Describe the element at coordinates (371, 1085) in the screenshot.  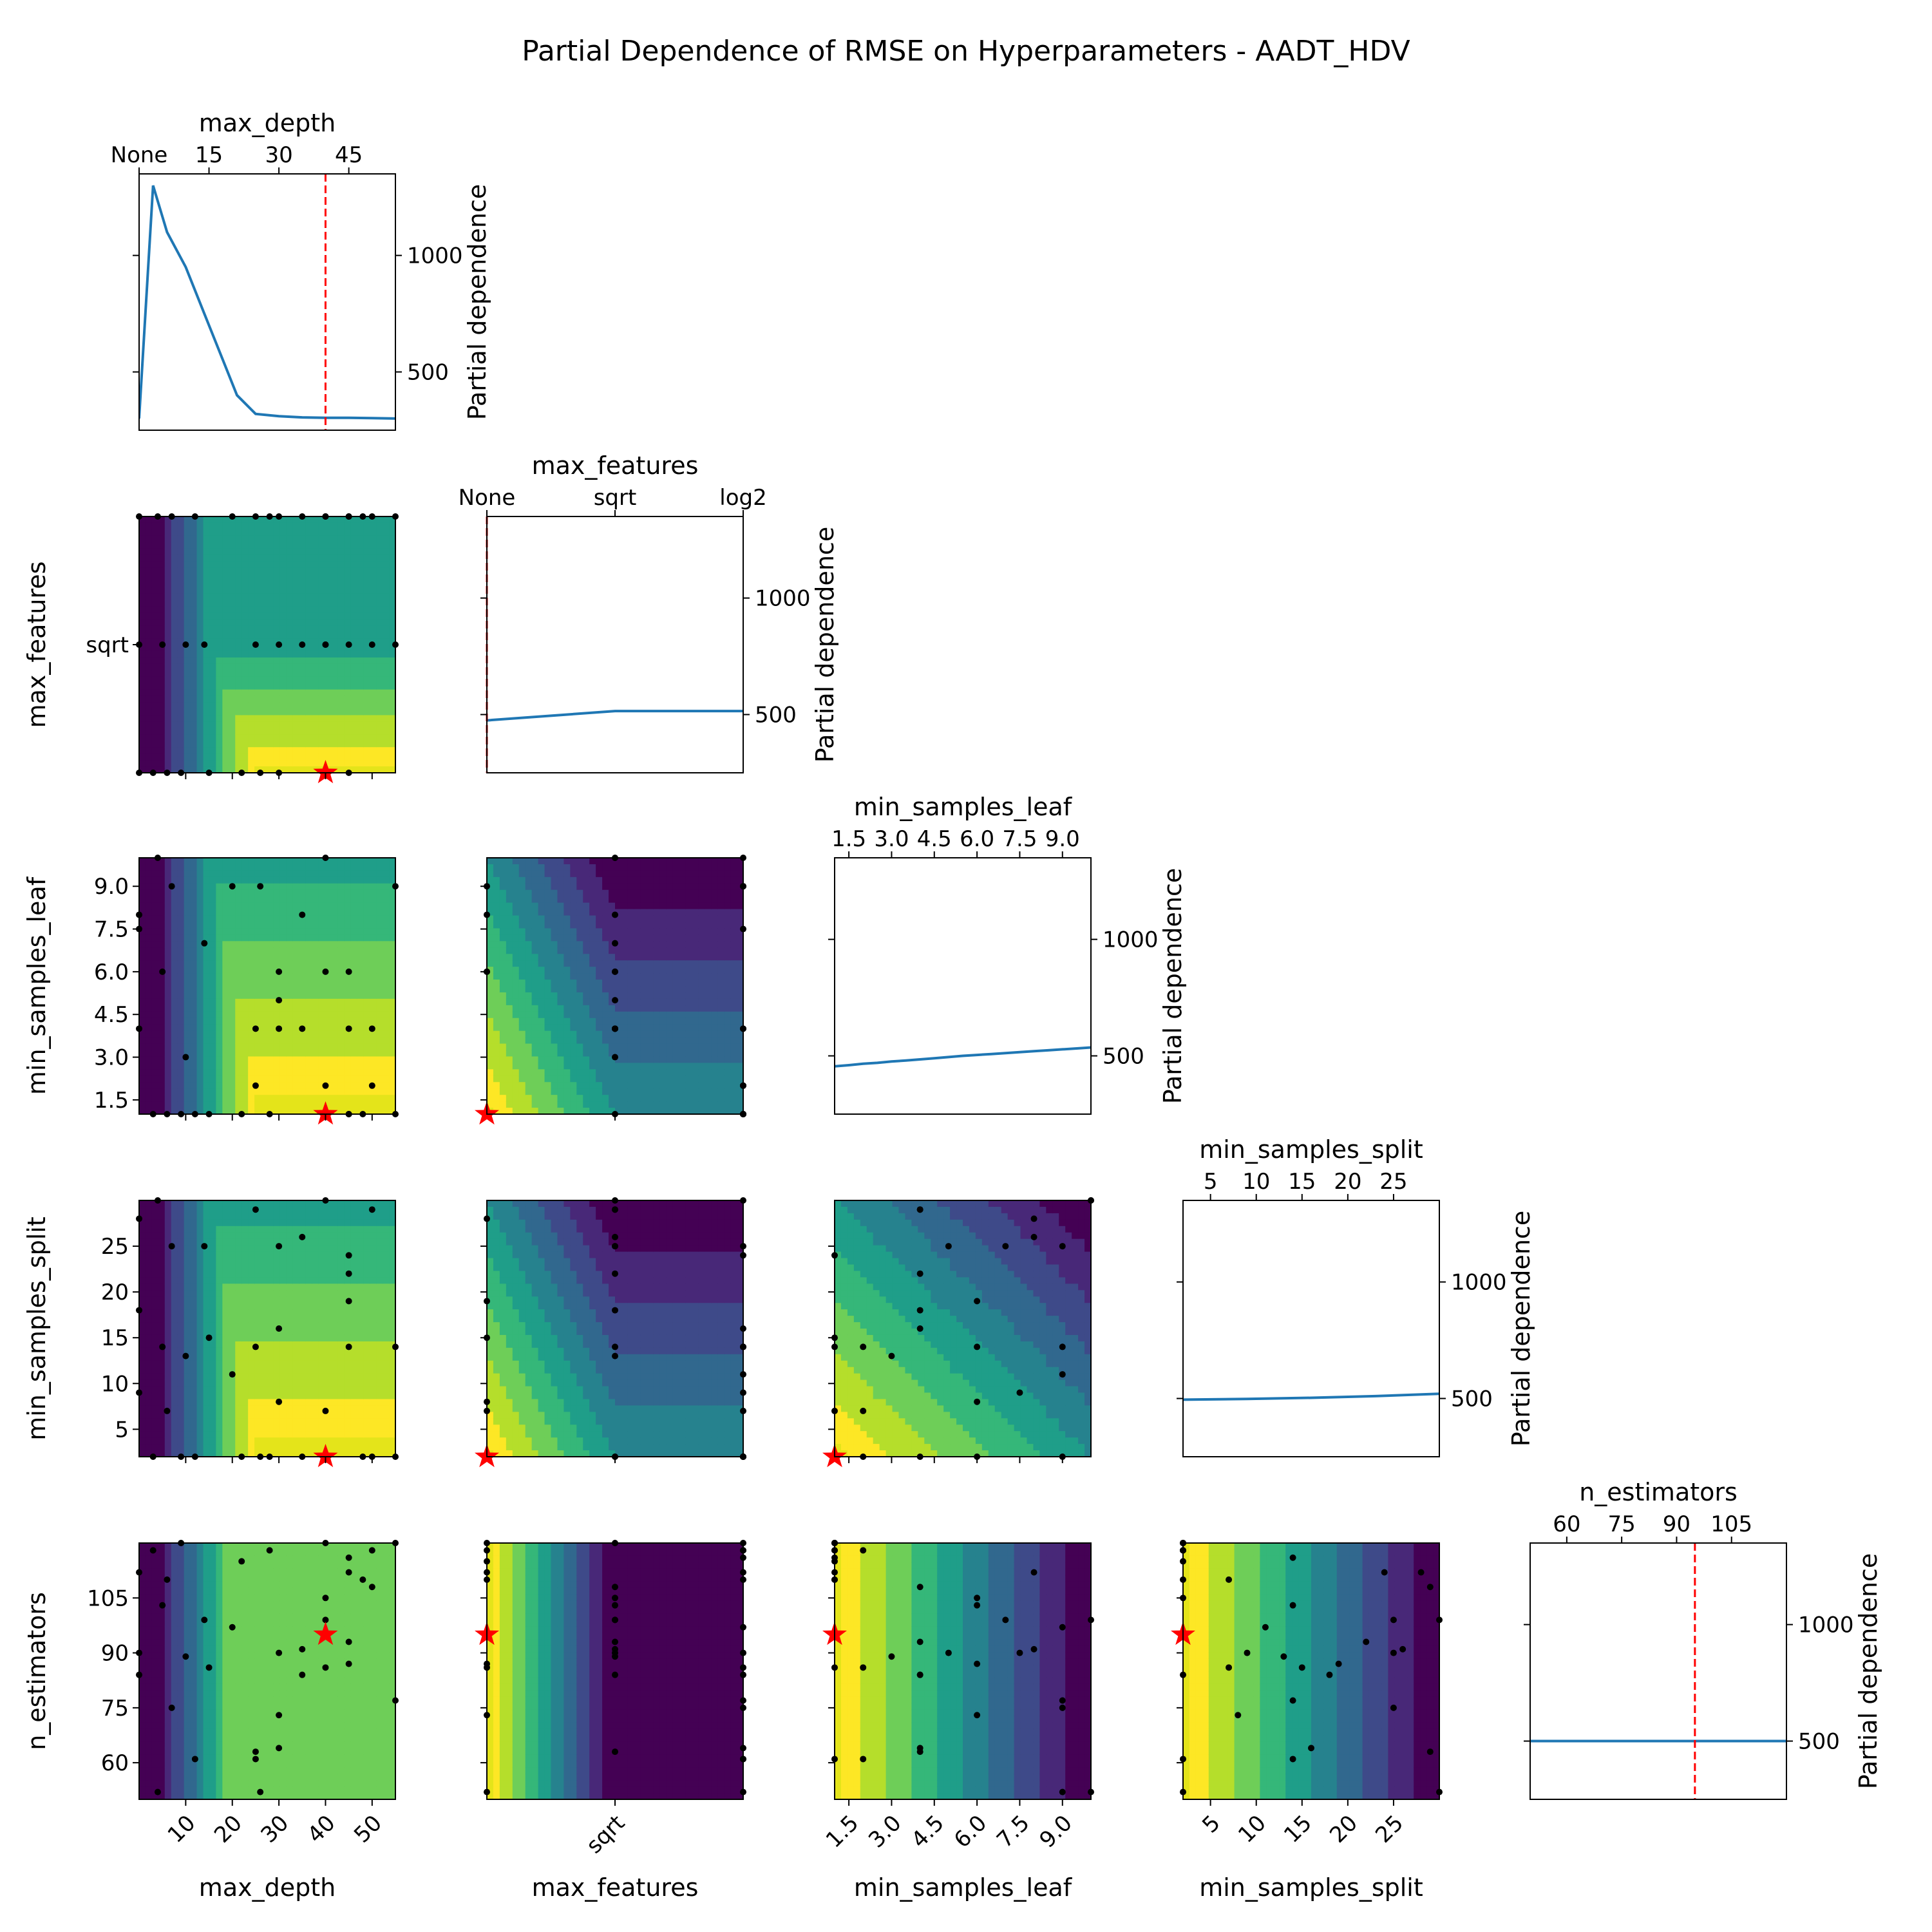
I see `sample-point` at that location.